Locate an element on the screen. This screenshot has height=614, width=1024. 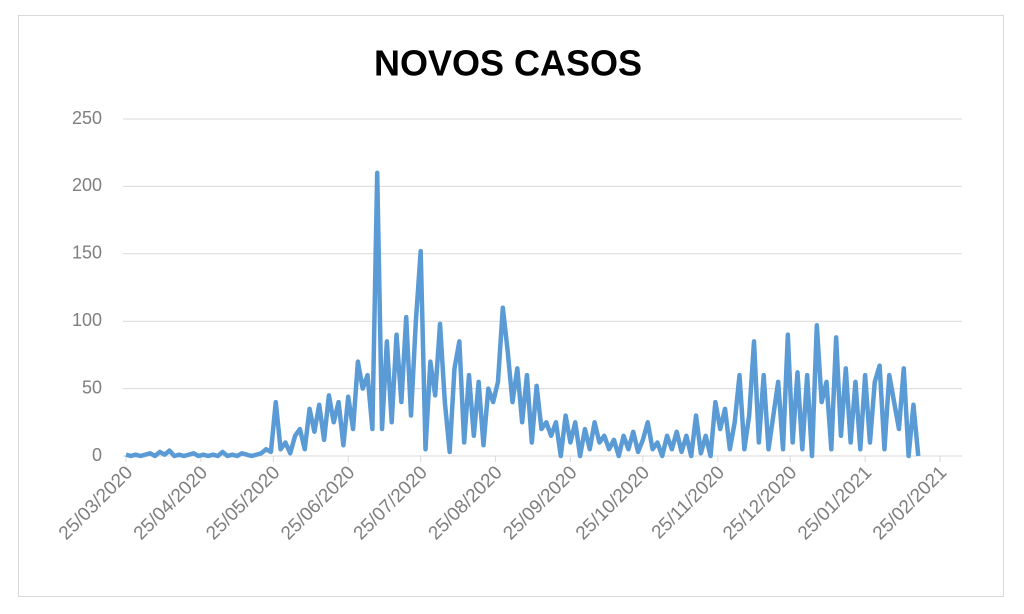
x-tick-label: 25/03/2020 is located at coordinates (96, 503).